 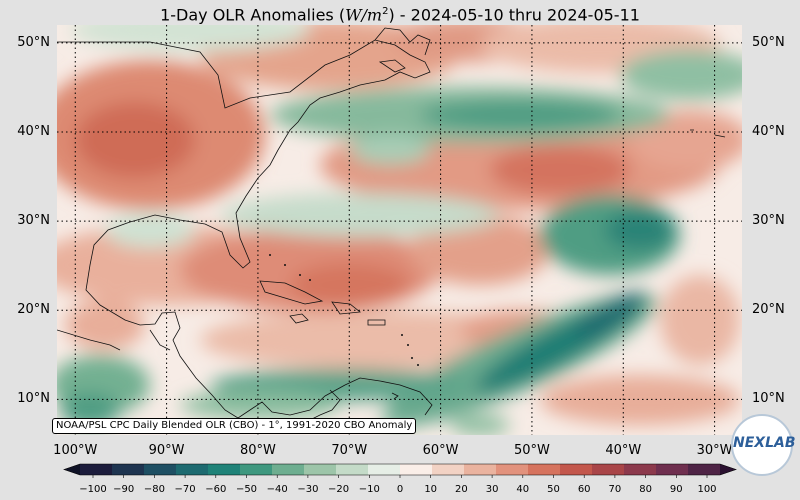 I want to click on colorbar-min-arrow, so click(x=72, y=469).